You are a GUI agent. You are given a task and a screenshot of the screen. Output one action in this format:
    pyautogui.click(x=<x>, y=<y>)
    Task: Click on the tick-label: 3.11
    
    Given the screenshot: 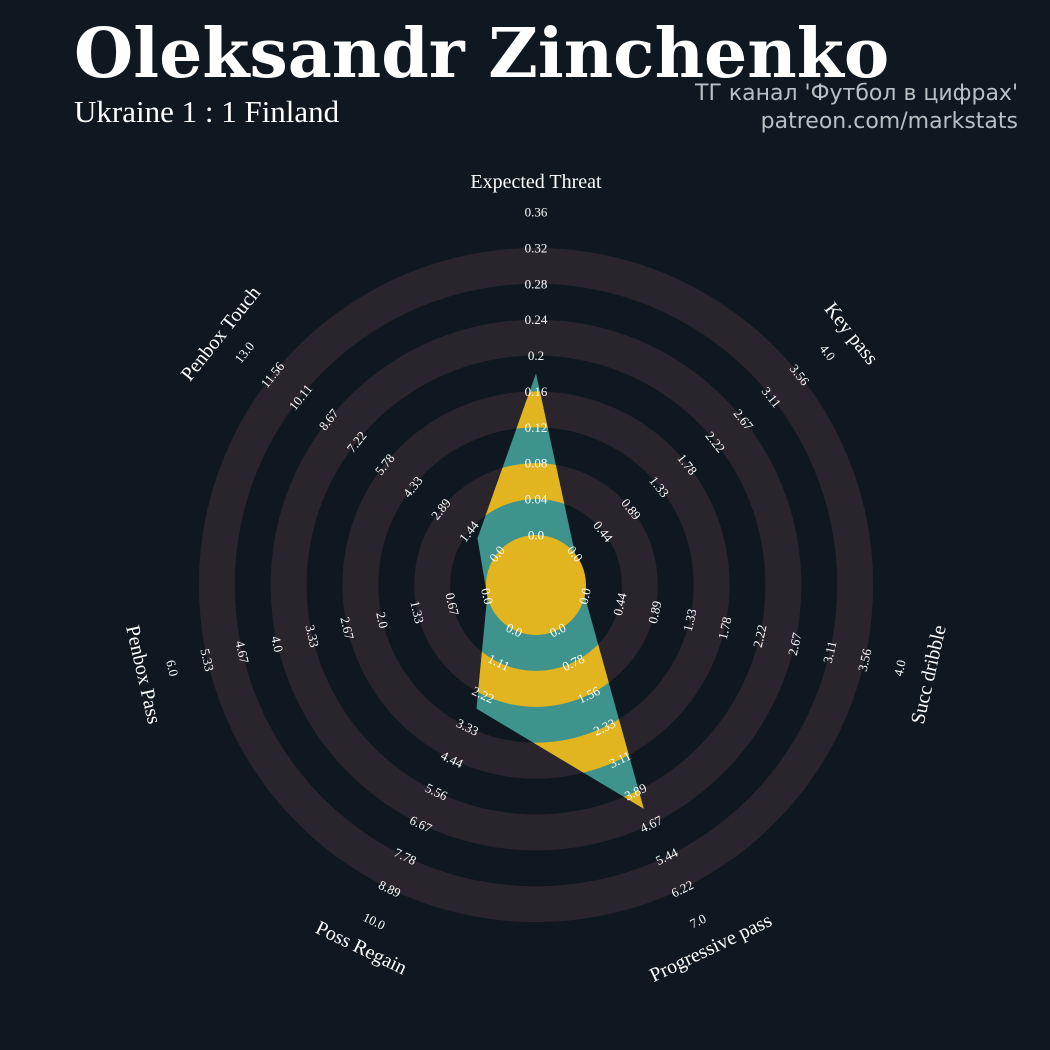 What is the action you would take?
    pyautogui.click(x=830, y=651)
    